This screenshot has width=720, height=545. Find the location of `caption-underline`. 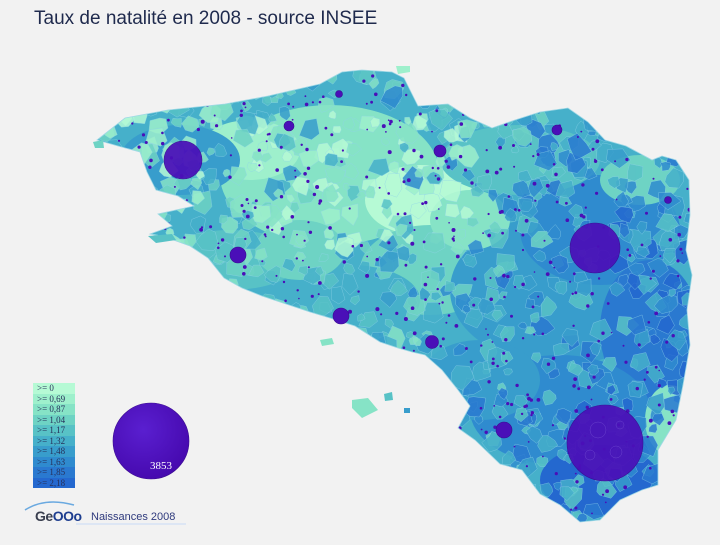

caption-underline is located at coordinates (131, 524).